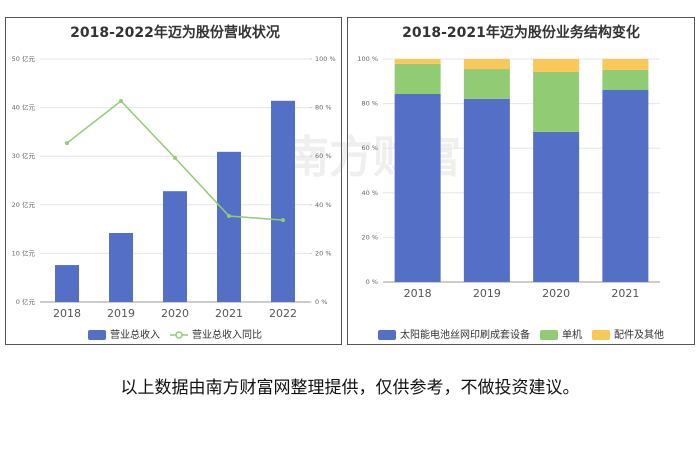 The height and width of the screenshot is (467, 700). What do you see at coordinates (283, 313) in the screenshot?
I see `x-tick-label: 2022` at bounding box center [283, 313].